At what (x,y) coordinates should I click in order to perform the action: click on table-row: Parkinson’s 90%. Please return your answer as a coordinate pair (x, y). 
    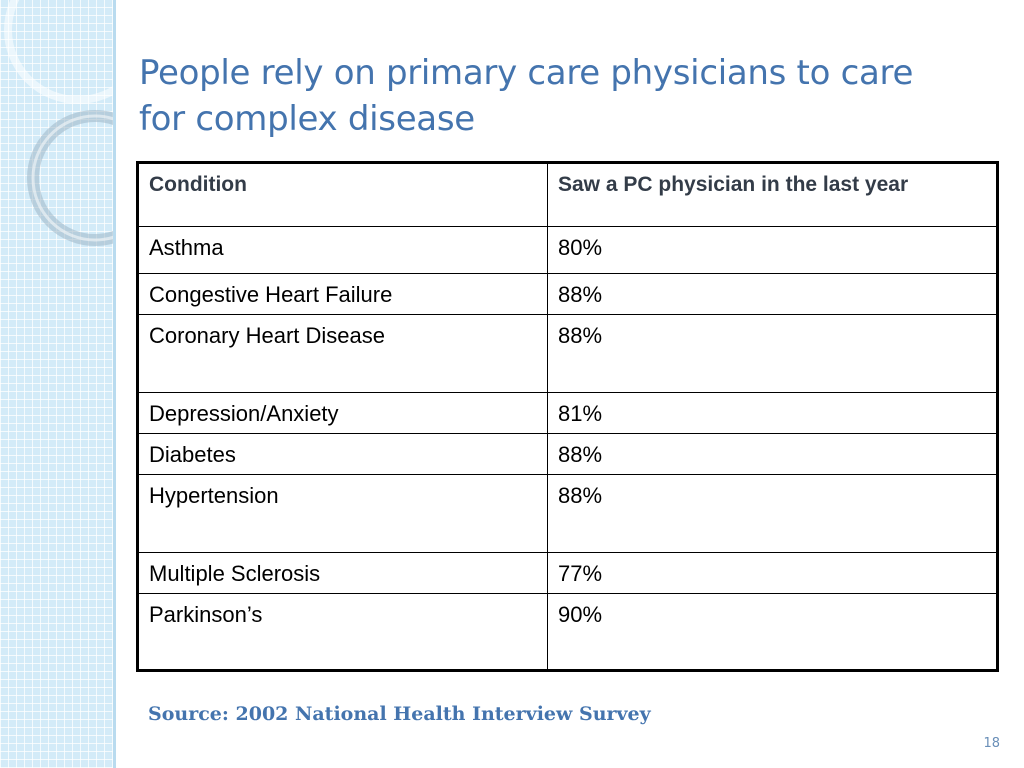
    Looking at the image, I should click on (567, 632).